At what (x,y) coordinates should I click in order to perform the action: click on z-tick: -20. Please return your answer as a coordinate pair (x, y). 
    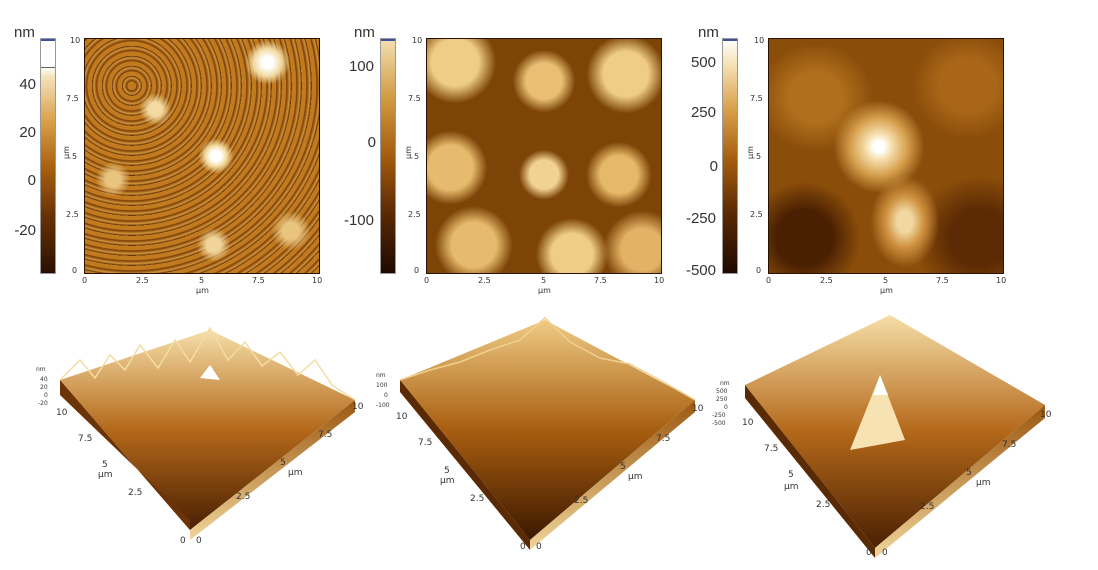
    Looking at the image, I should click on (43, 403).